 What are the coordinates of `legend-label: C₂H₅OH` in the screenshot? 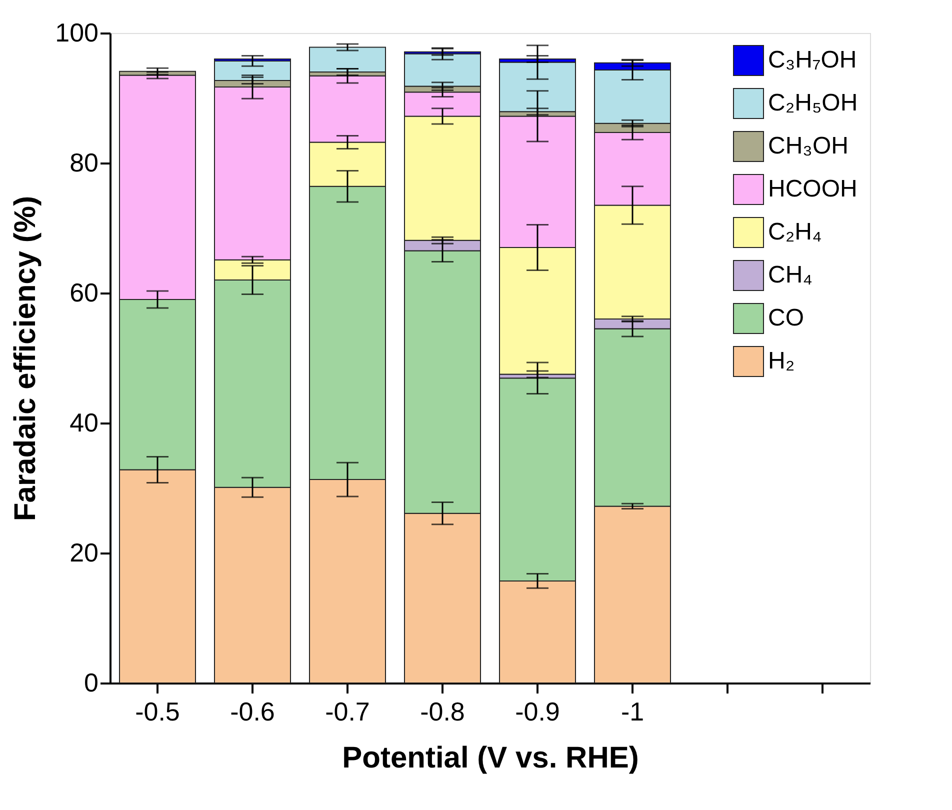 It's located at (813, 103).